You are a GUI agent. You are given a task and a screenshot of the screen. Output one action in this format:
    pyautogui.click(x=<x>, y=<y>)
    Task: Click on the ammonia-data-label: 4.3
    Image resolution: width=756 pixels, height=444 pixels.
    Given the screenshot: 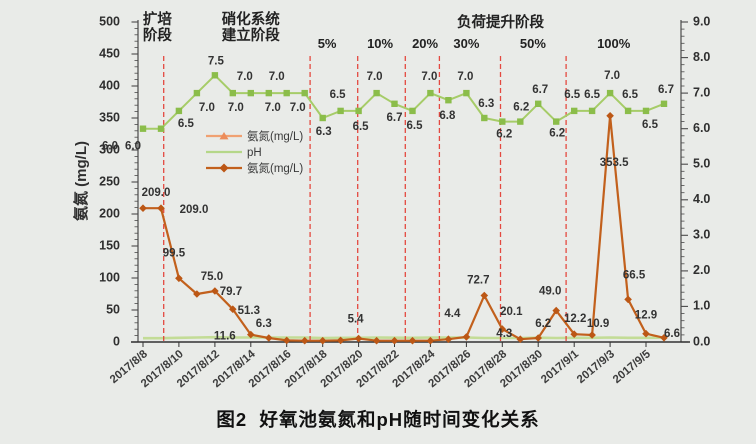 What is the action you would take?
    pyautogui.click(x=504, y=334)
    